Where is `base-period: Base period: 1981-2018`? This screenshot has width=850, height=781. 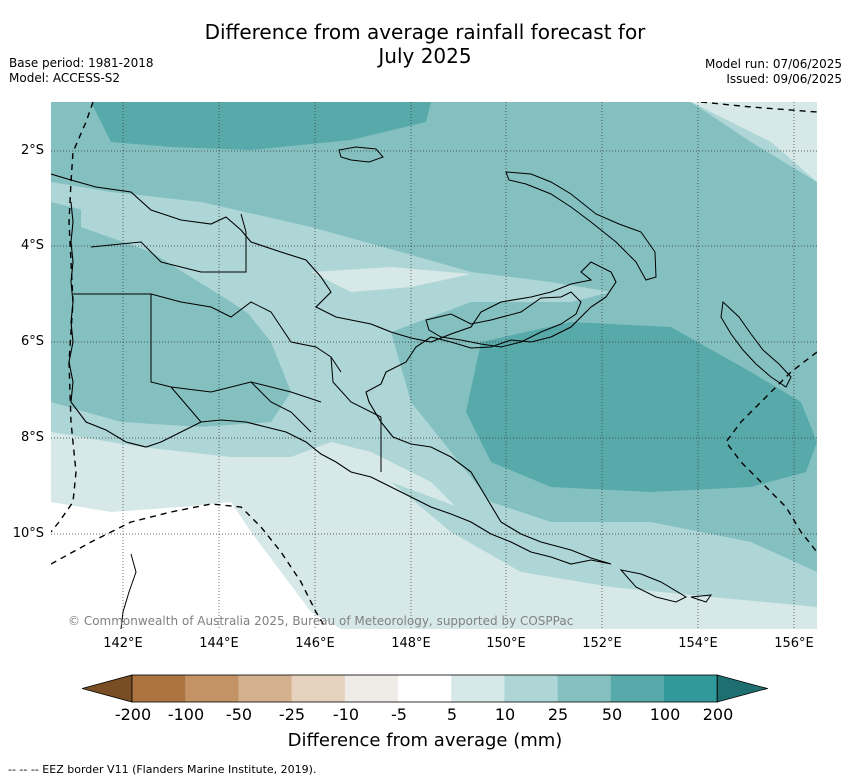
base-period: Base period: 1981-2018 is located at coordinates (81, 63).